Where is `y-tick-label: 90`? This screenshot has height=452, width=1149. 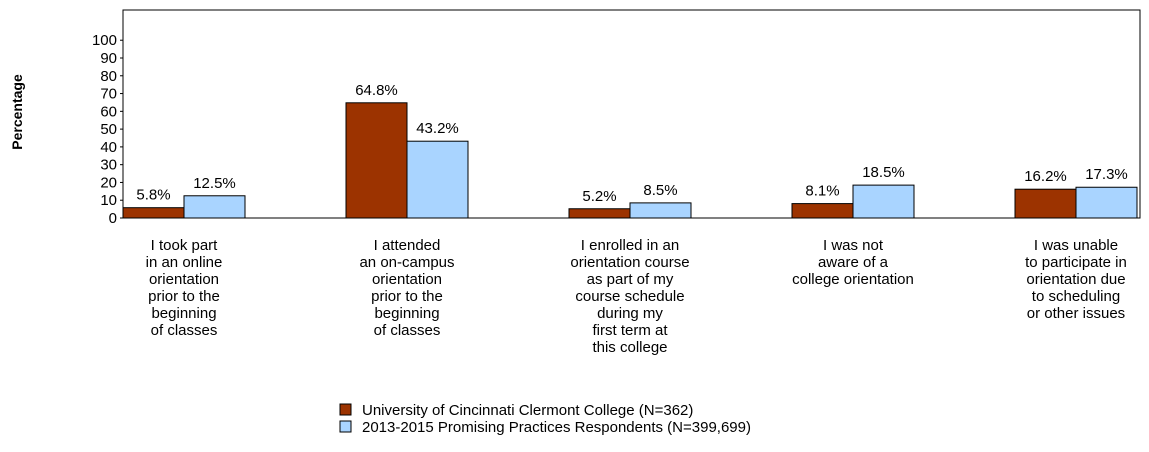
y-tick-label: 90 is located at coordinates (108, 58).